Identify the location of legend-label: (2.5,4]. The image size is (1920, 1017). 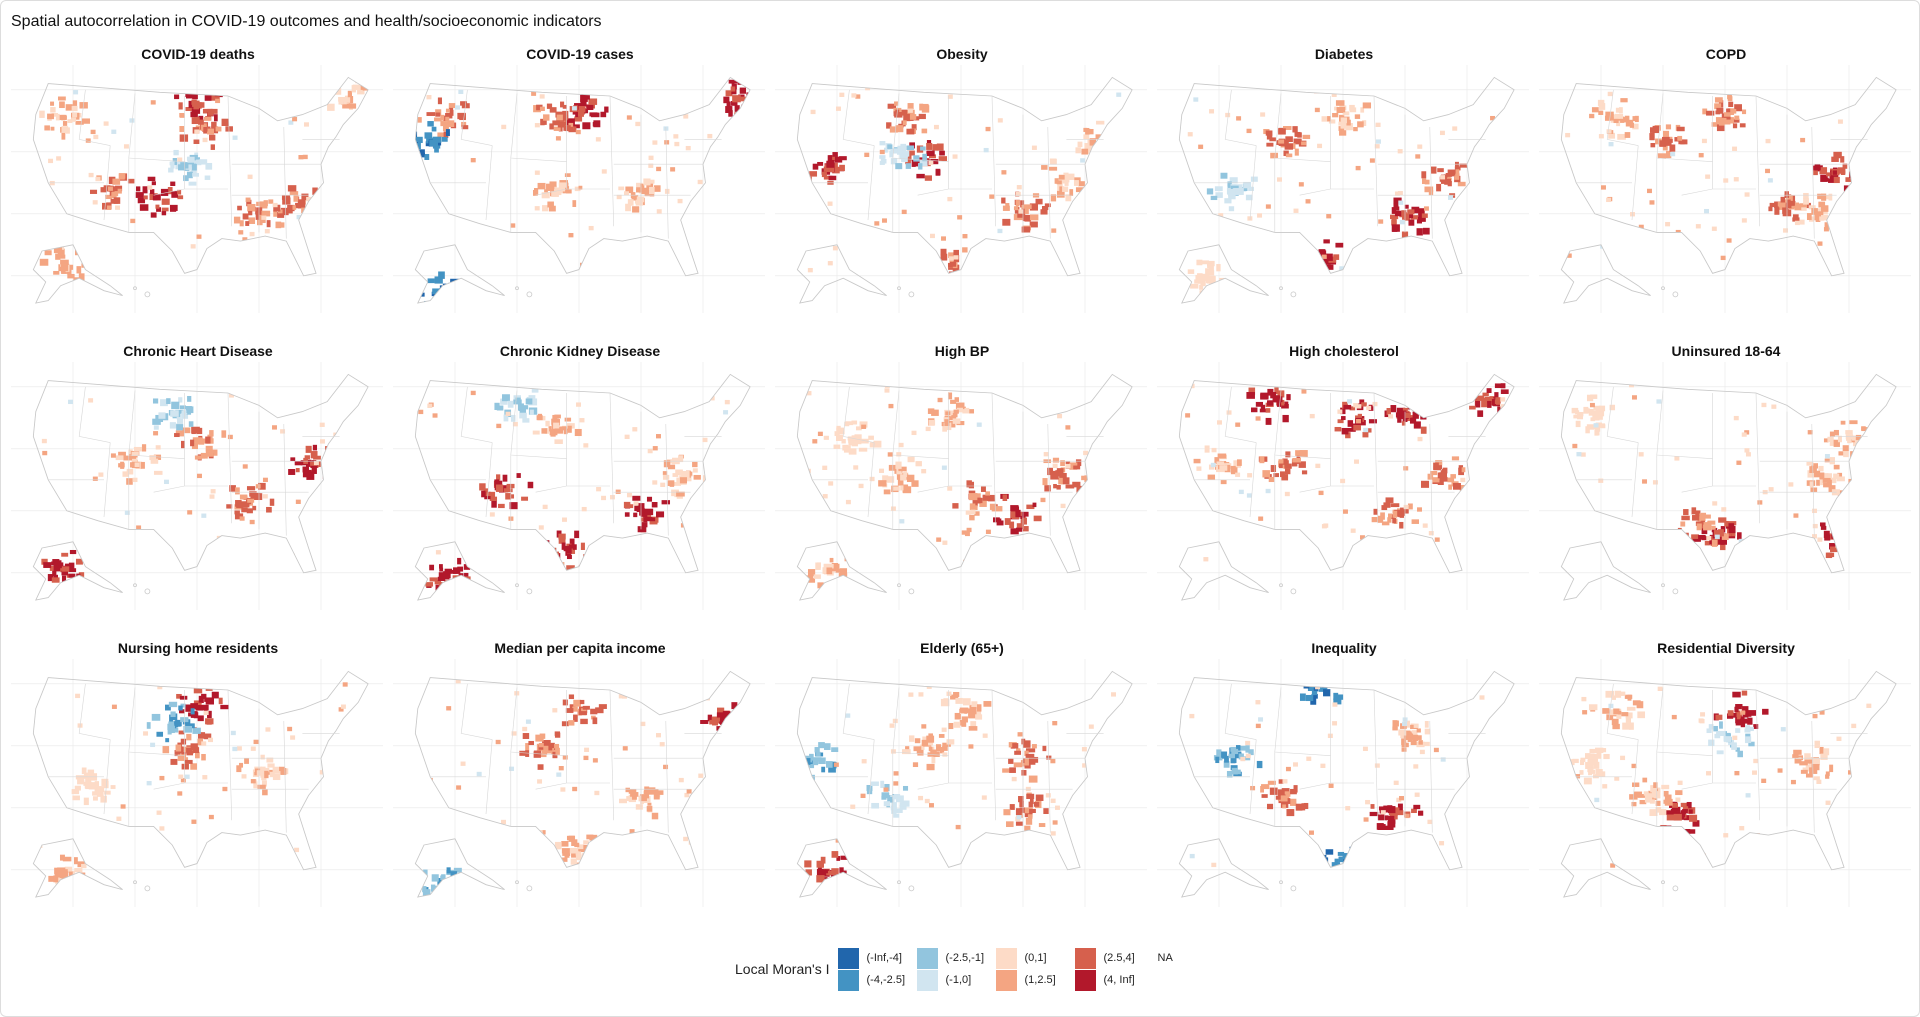
(1119, 958).